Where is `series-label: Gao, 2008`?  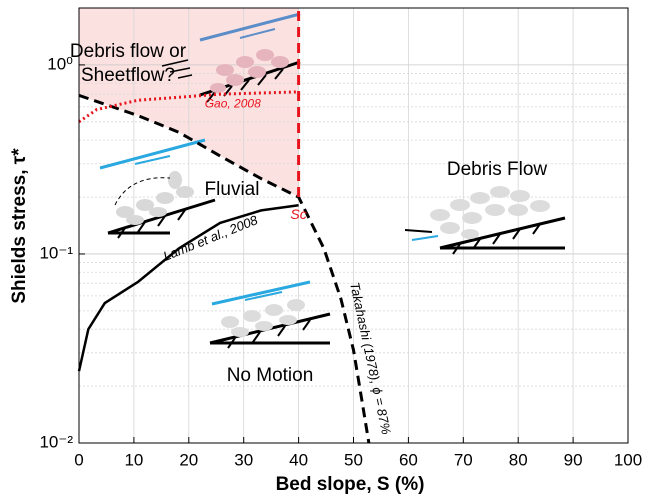 series-label: Gao, 2008 is located at coordinates (233, 103).